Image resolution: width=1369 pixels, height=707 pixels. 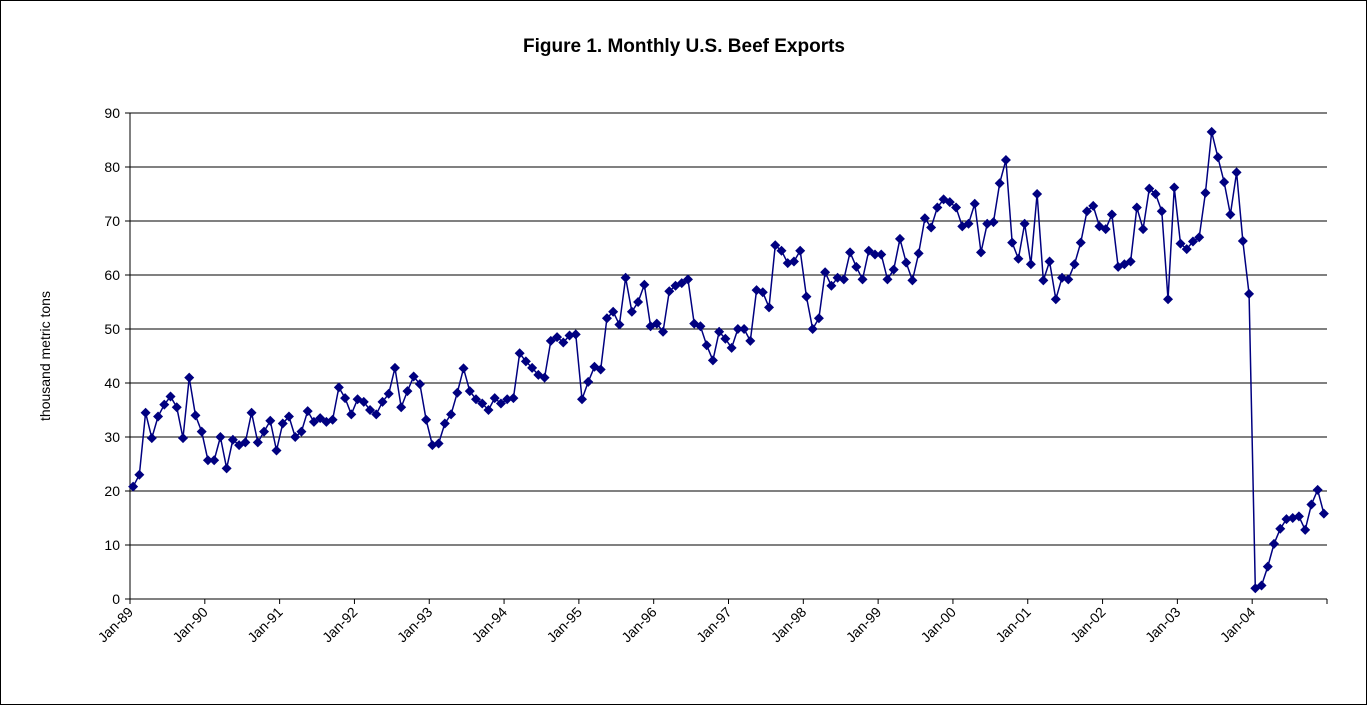 What do you see at coordinates (116, 599) in the screenshot?
I see `y-tick-label: 0` at bounding box center [116, 599].